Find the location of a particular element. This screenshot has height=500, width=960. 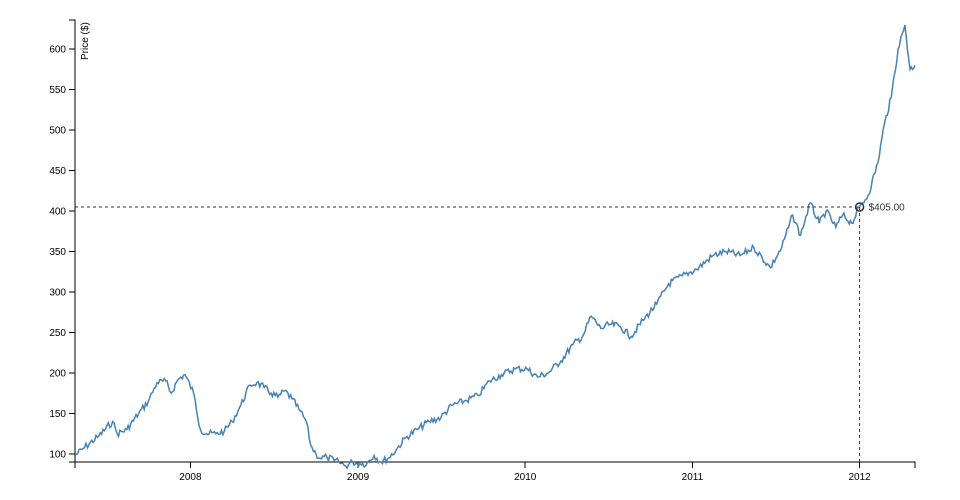

y-tick-label: 550 is located at coordinates (57, 90).